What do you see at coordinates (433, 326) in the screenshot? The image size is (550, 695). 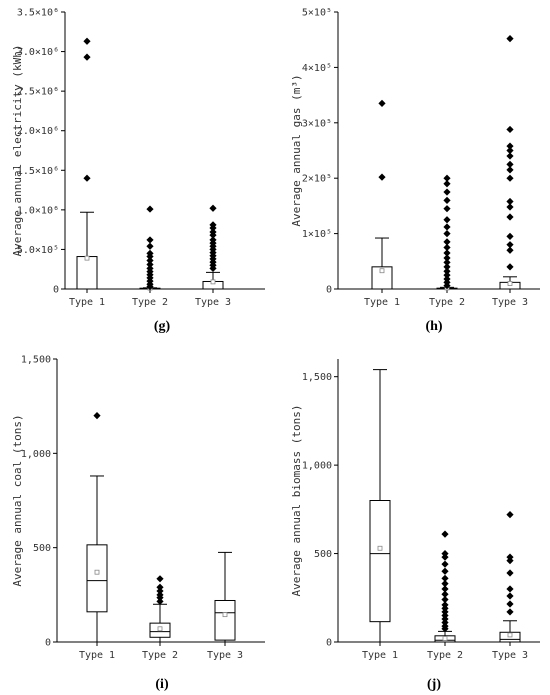 I see `panel-label: (h)` at bounding box center [433, 326].